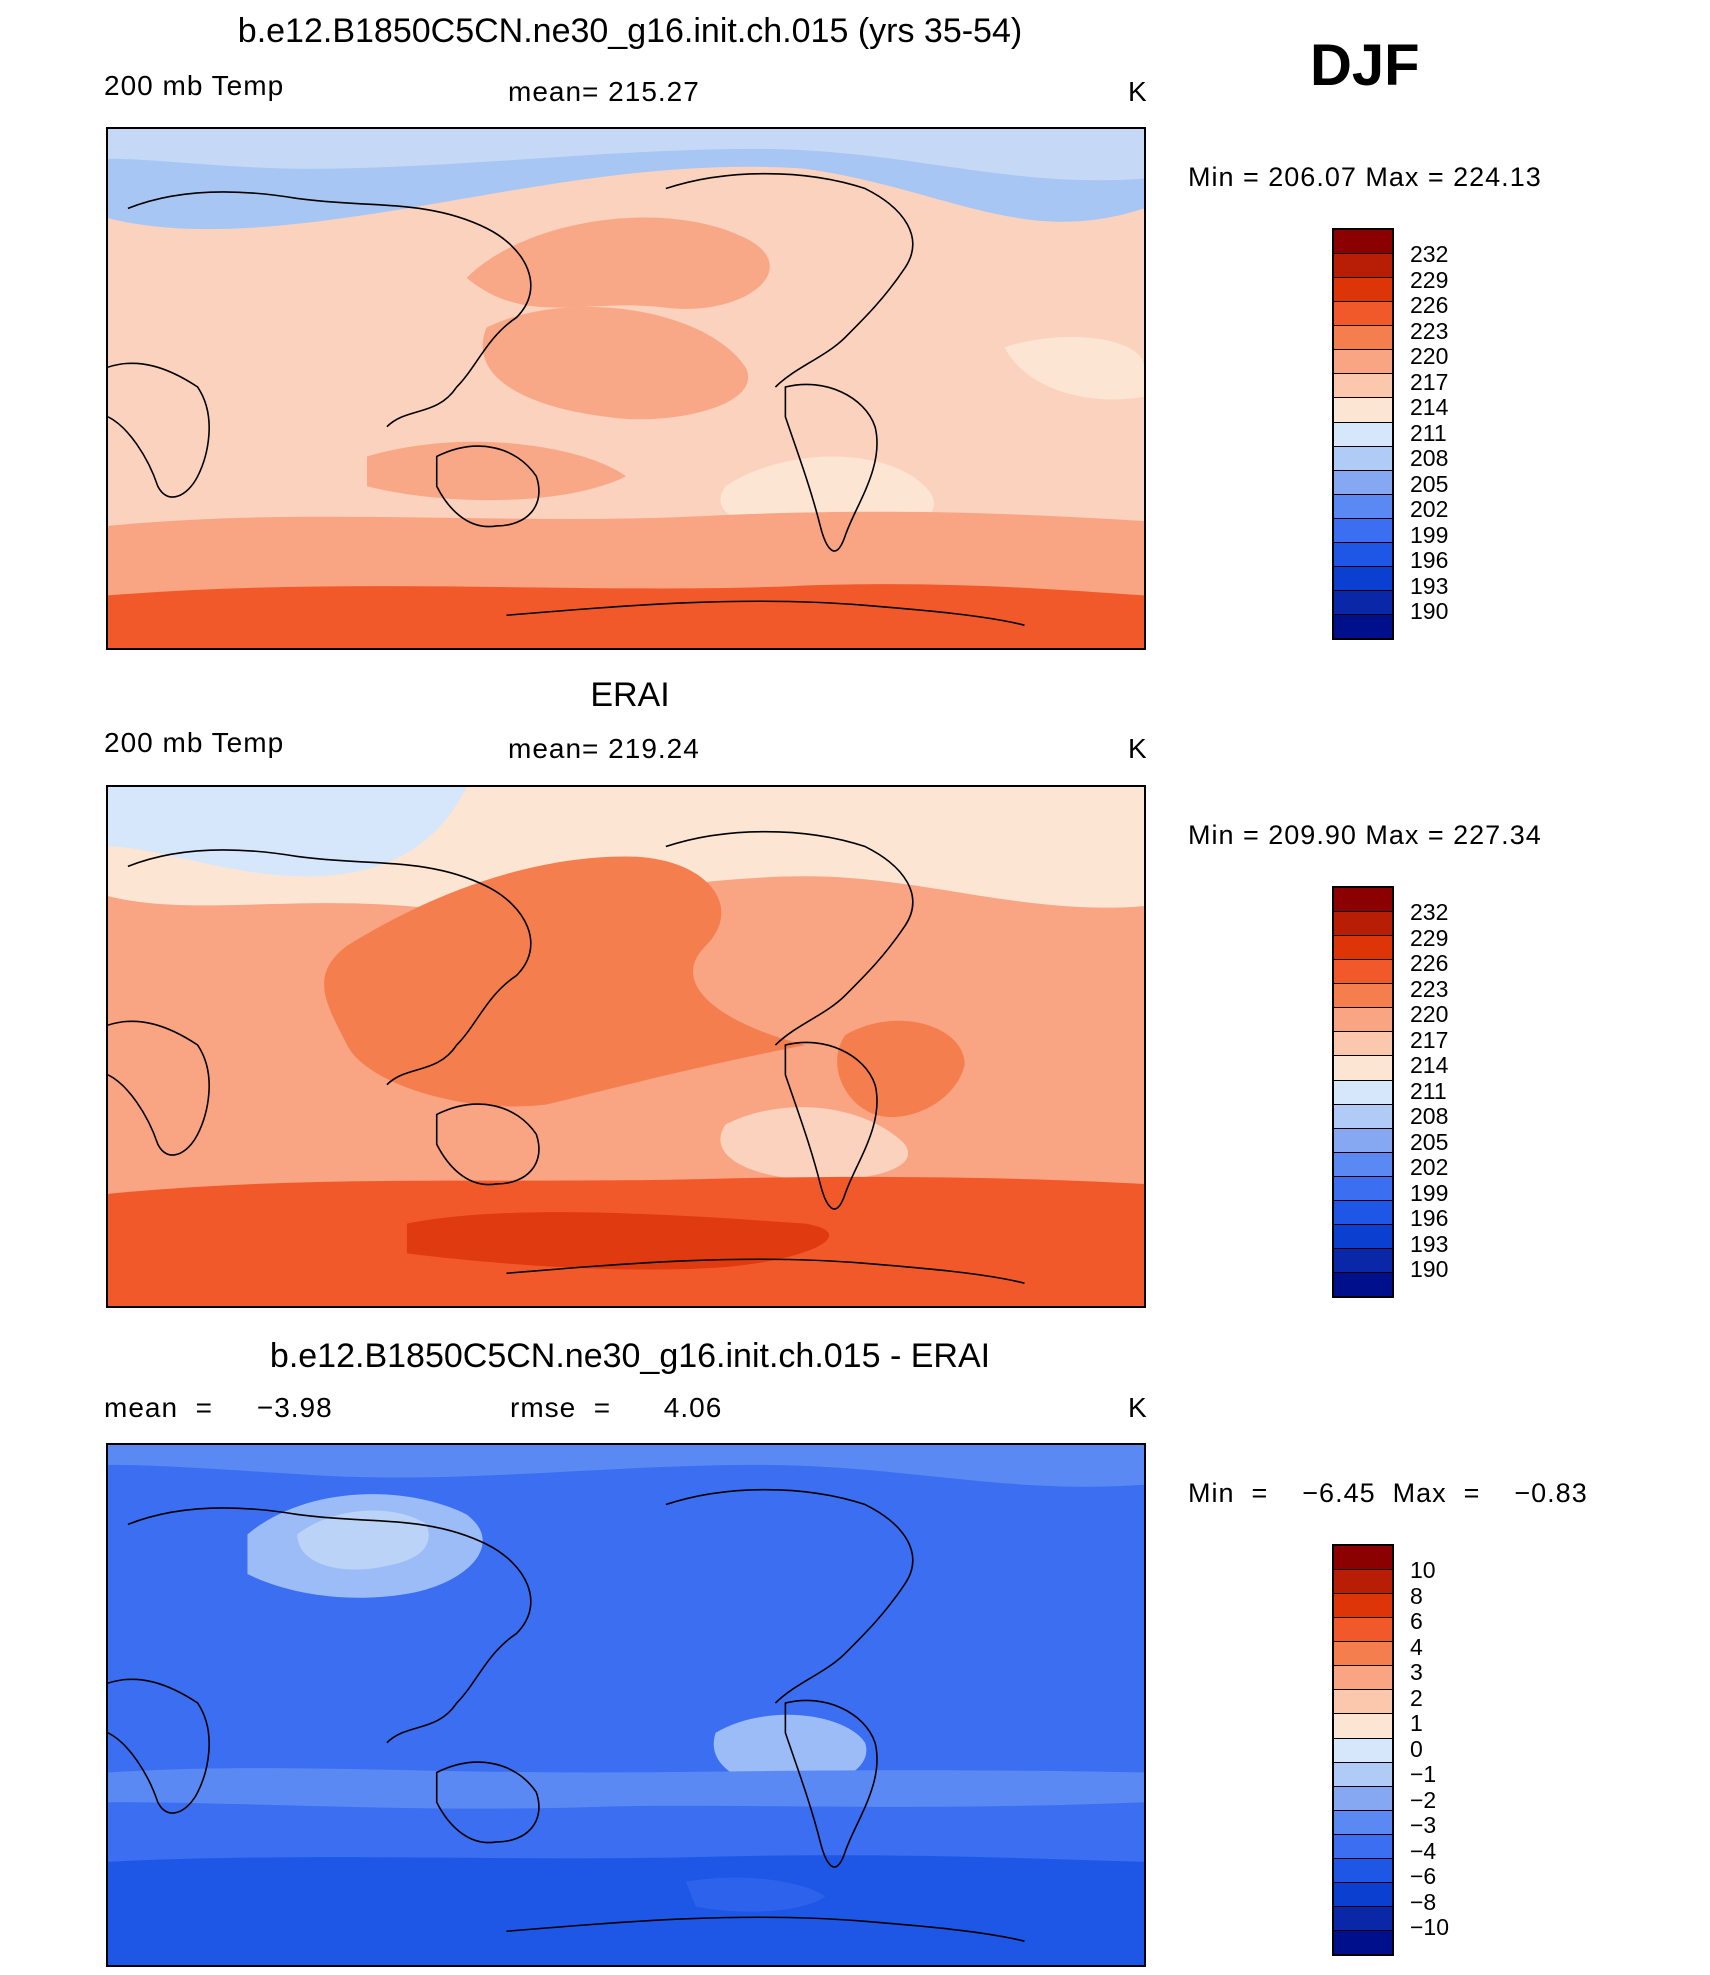 This screenshot has height=1975, width=1710. Describe the element at coordinates (1416, 1595) in the screenshot. I see `colorbar-label: 8` at that location.